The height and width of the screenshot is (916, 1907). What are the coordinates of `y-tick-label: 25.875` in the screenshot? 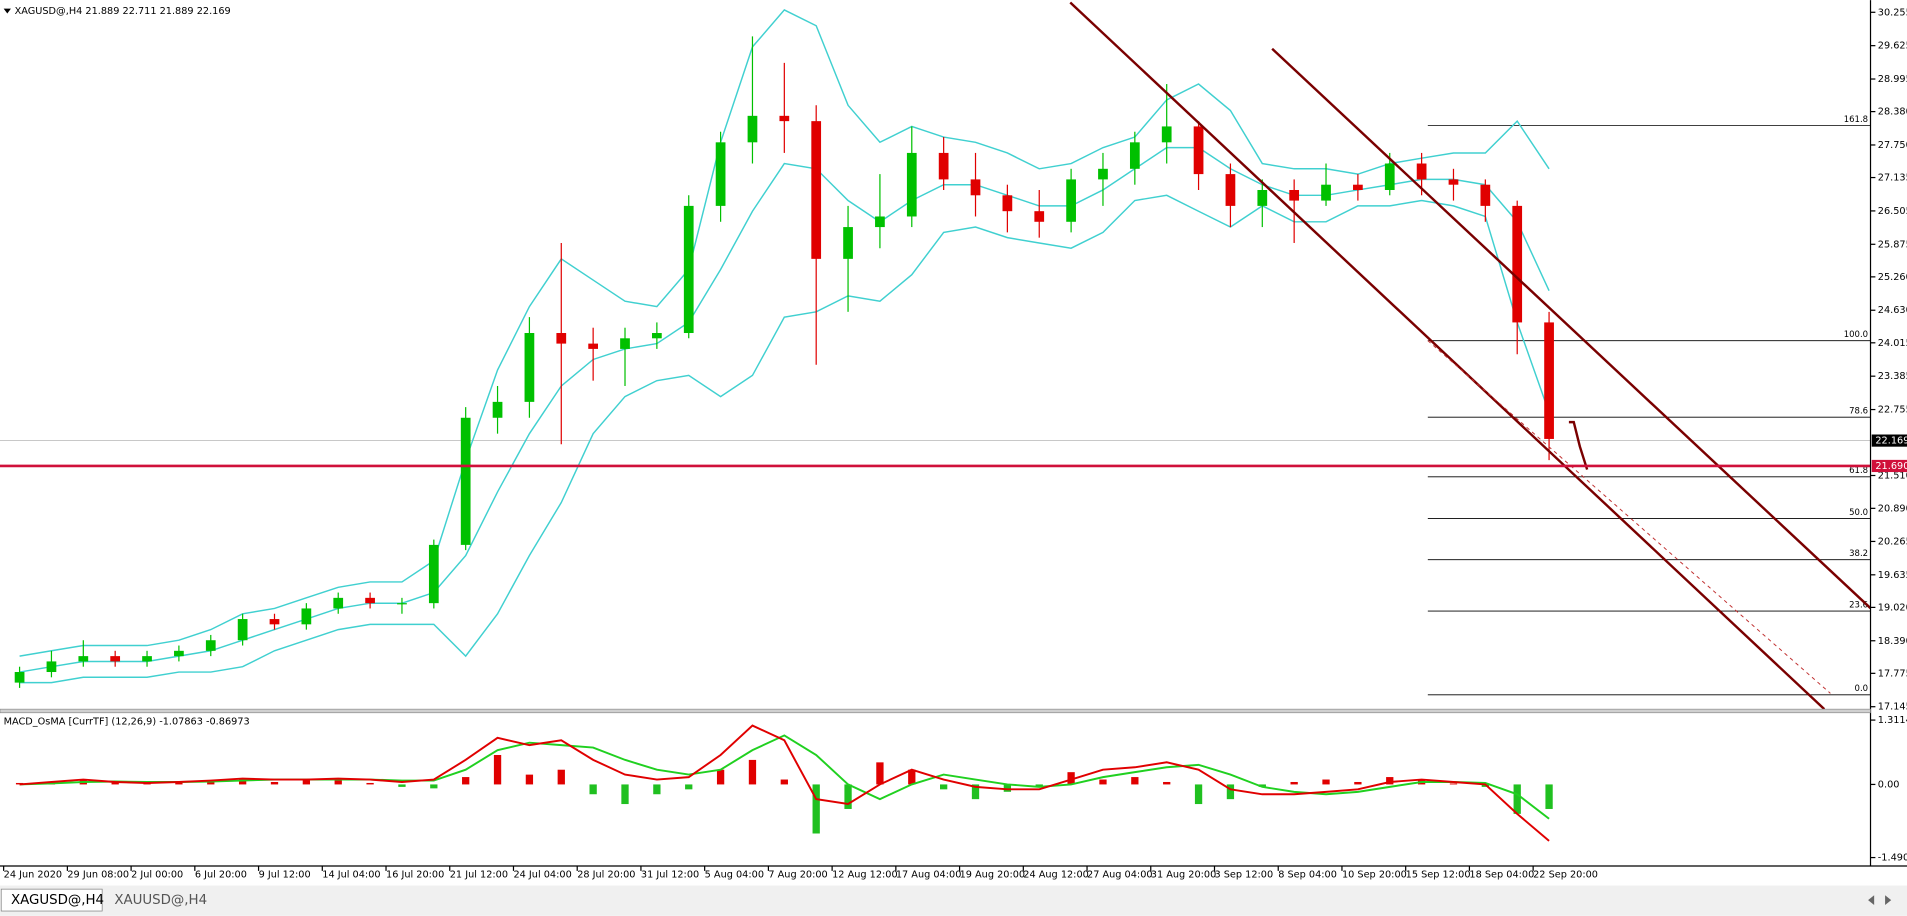 It's located at (1892, 244).